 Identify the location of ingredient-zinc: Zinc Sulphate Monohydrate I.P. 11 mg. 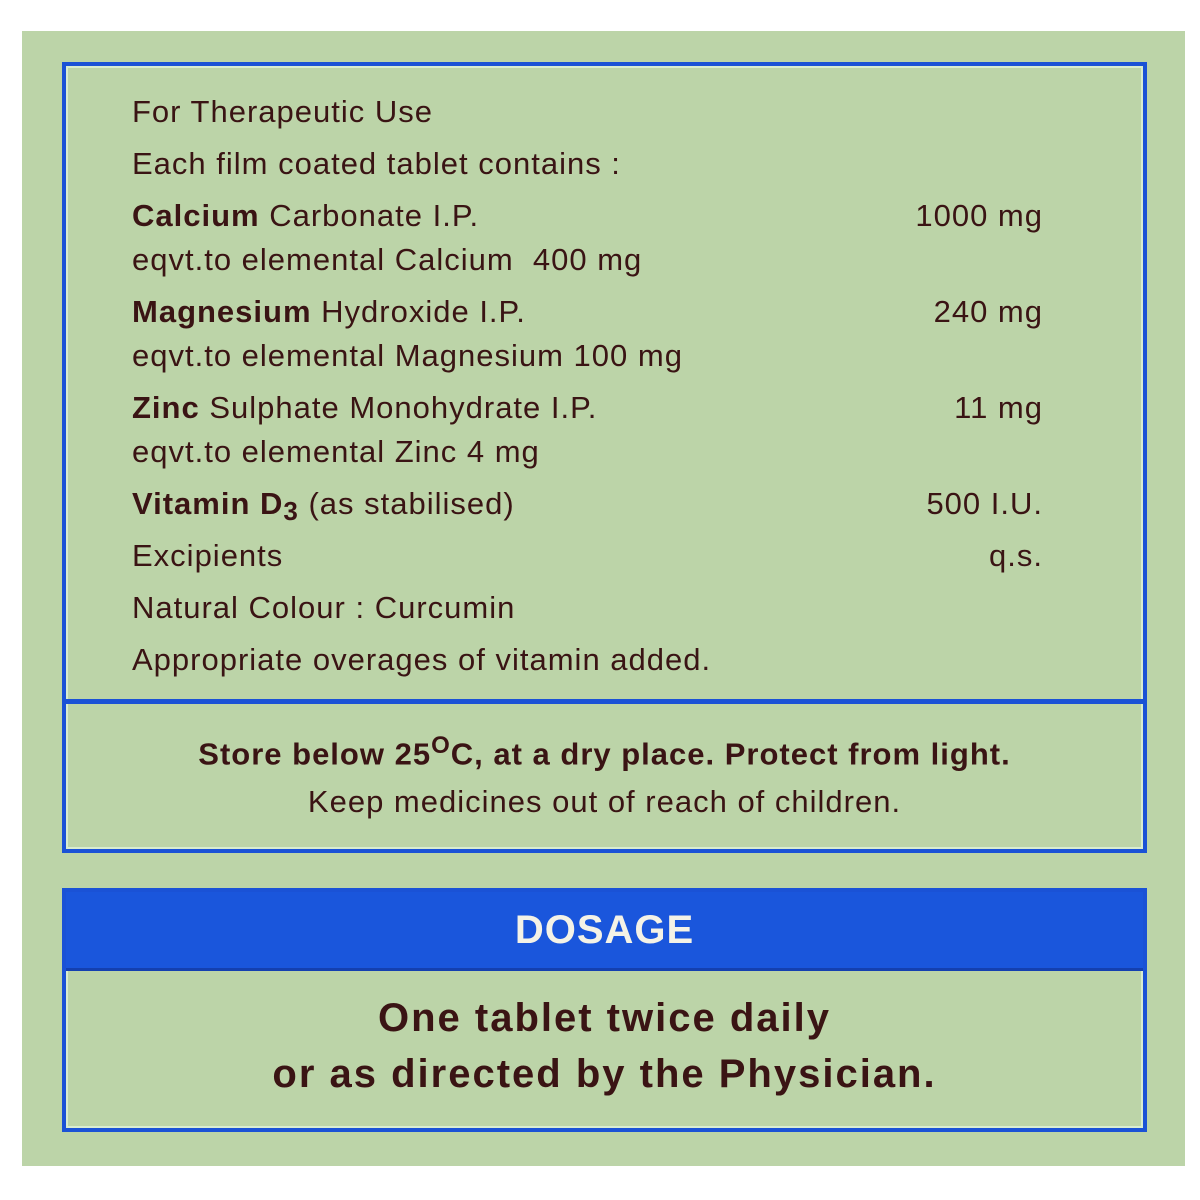
(587, 408).